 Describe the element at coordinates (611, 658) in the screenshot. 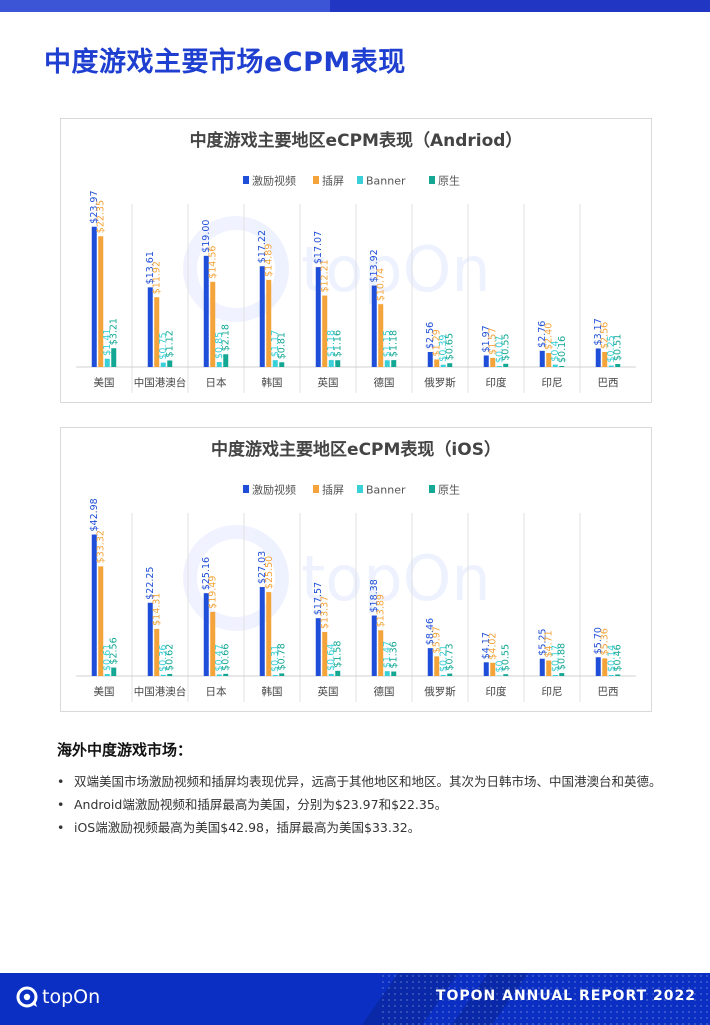

I see `data-label: $0.14` at that location.